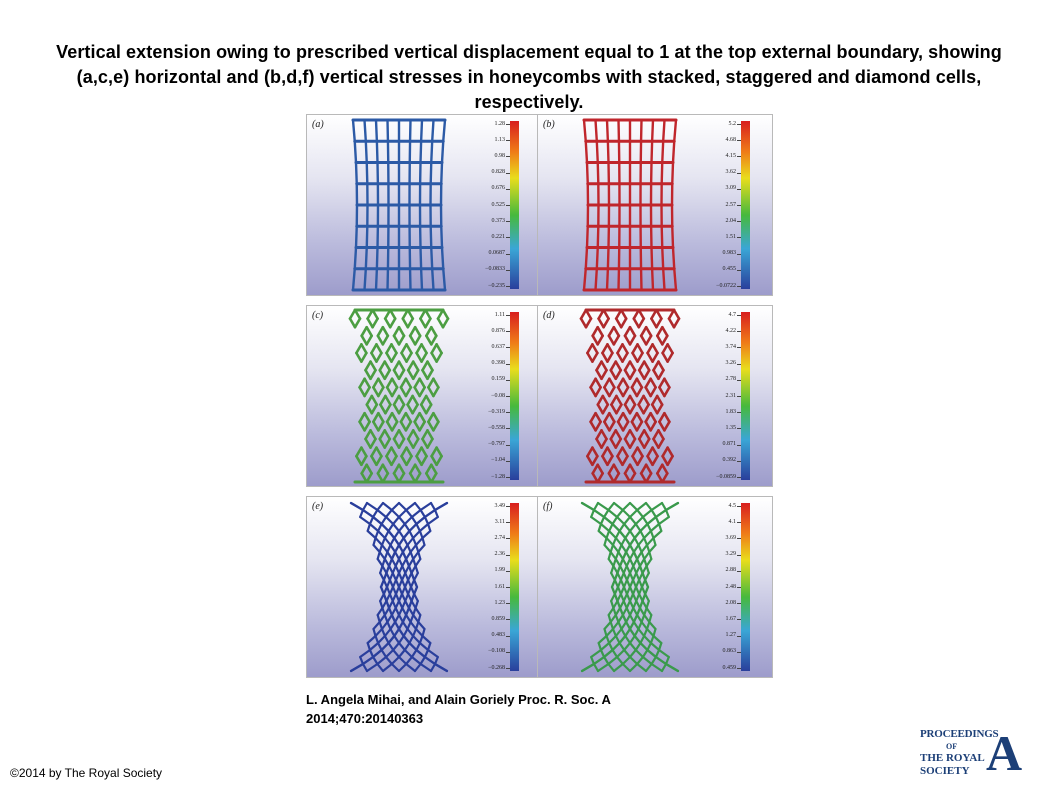 The width and height of the screenshot is (1058, 793). Describe the element at coordinates (499, 521) in the screenshot. I see `colorbar-tick-label: 3.11` at that location.